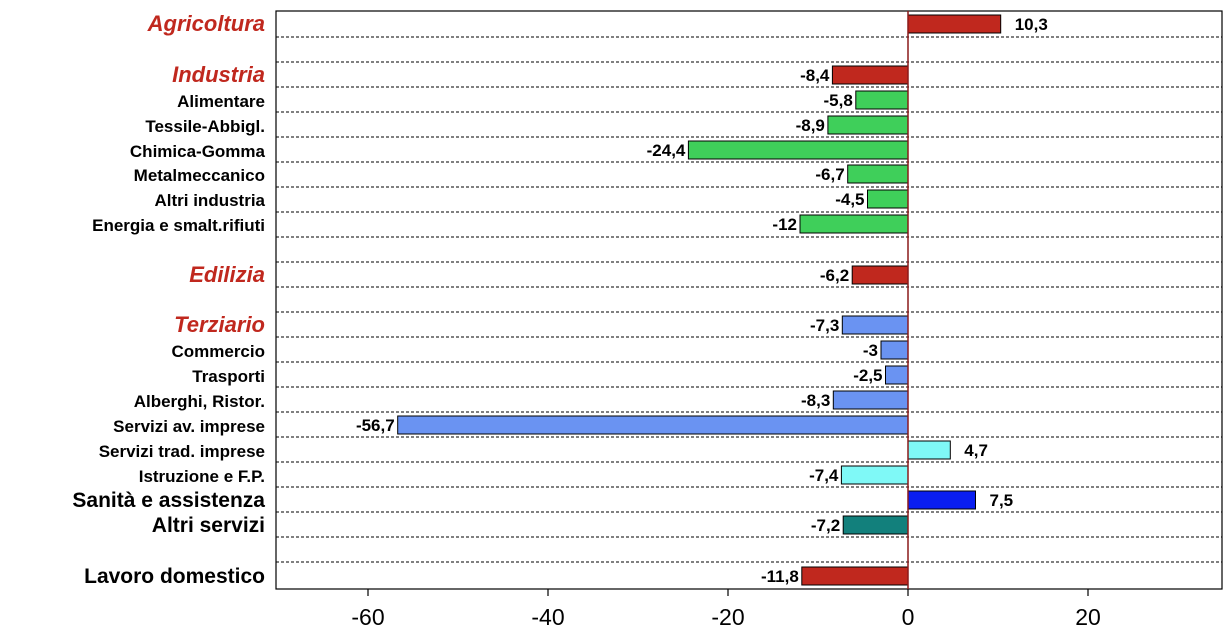  I want to click on value-label: 10,3, so click(1031, 24).